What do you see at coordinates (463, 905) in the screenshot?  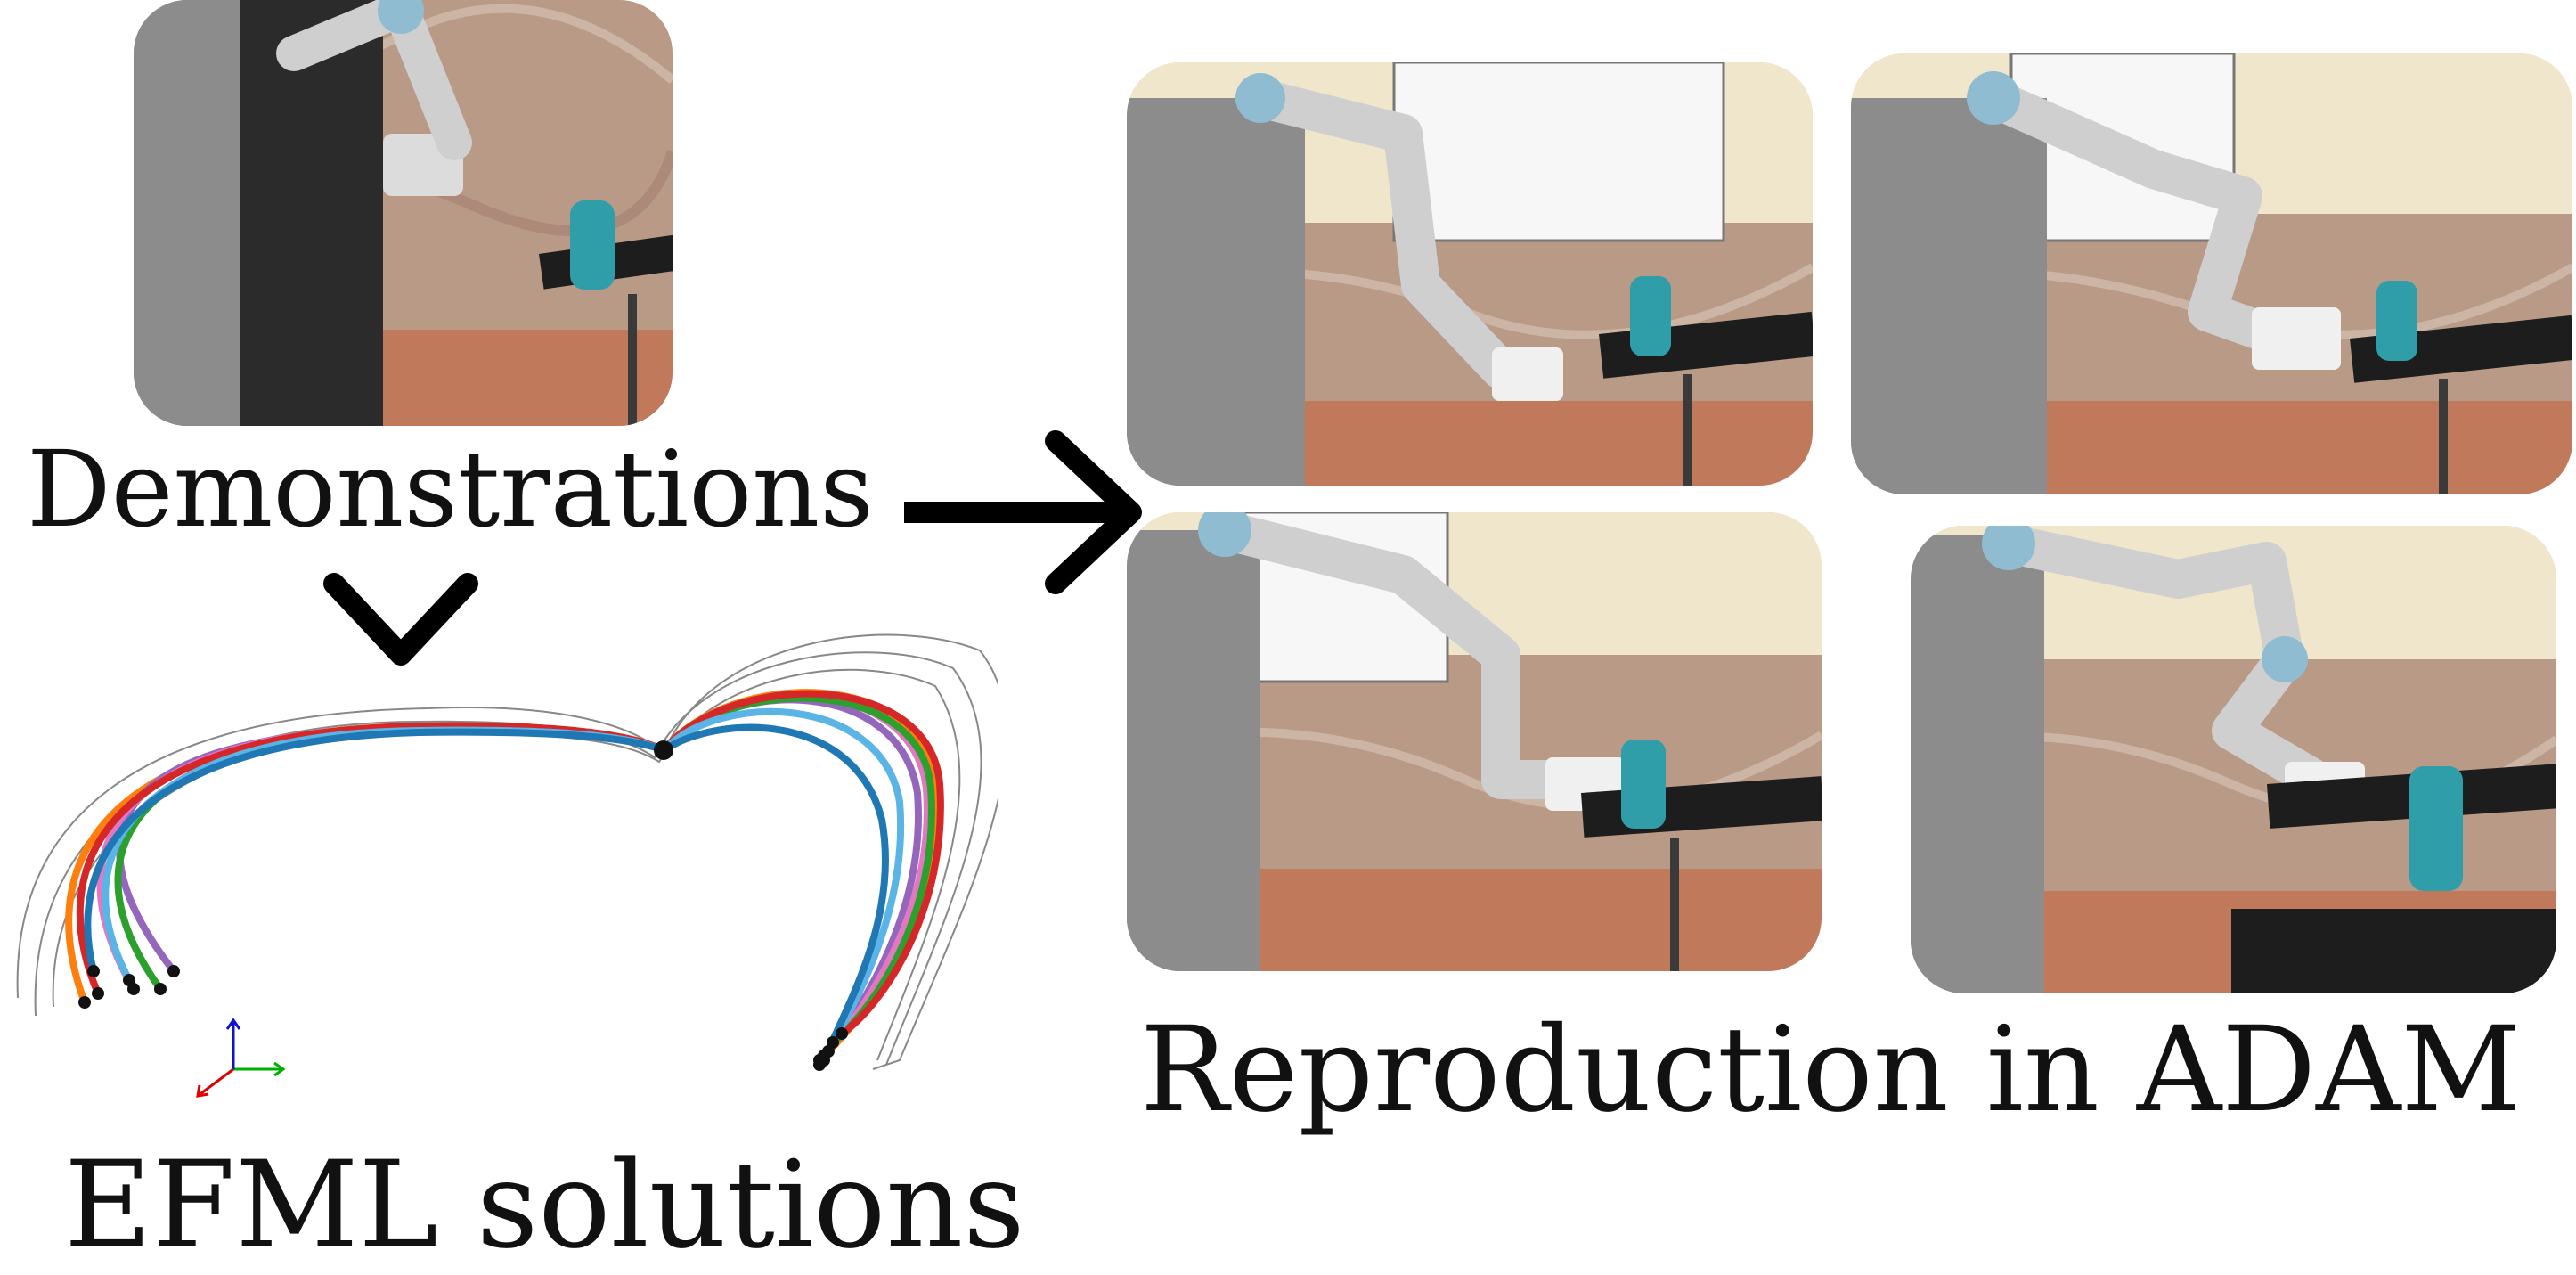 I see `trajectory-endpoints` at bounding box center [463, 905].